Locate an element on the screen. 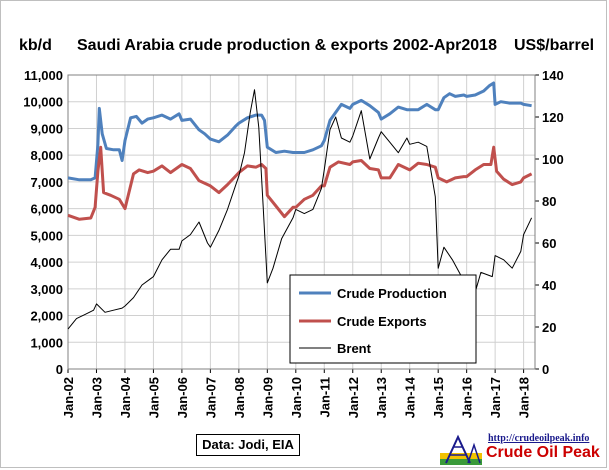  data-source-note: Data: Jodi, EIA is located at coordinates (248, 445).